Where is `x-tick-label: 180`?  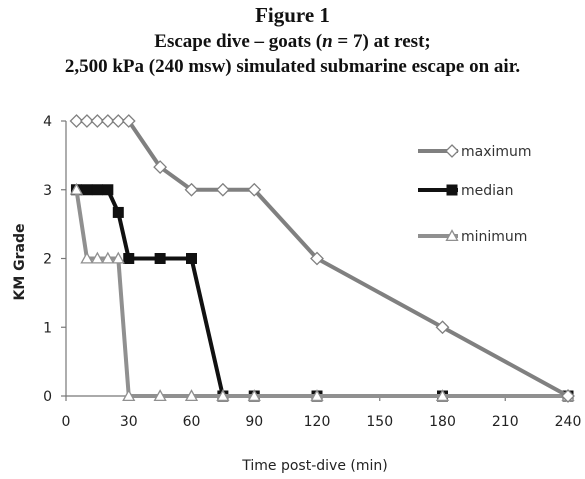 x-tick-label: 180 is located at coordinates (442, 422).